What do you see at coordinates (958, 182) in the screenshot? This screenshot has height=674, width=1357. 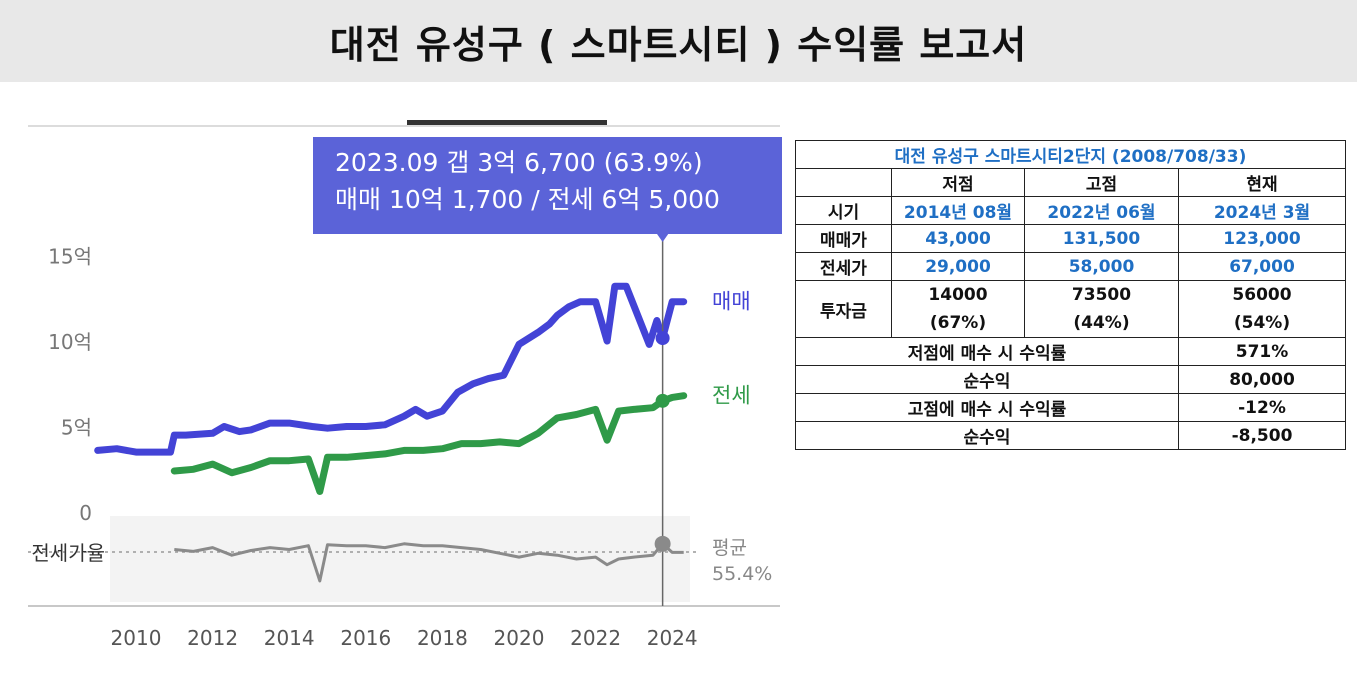 I see `column-header-low: 저점` at bounding box center [958, 182].